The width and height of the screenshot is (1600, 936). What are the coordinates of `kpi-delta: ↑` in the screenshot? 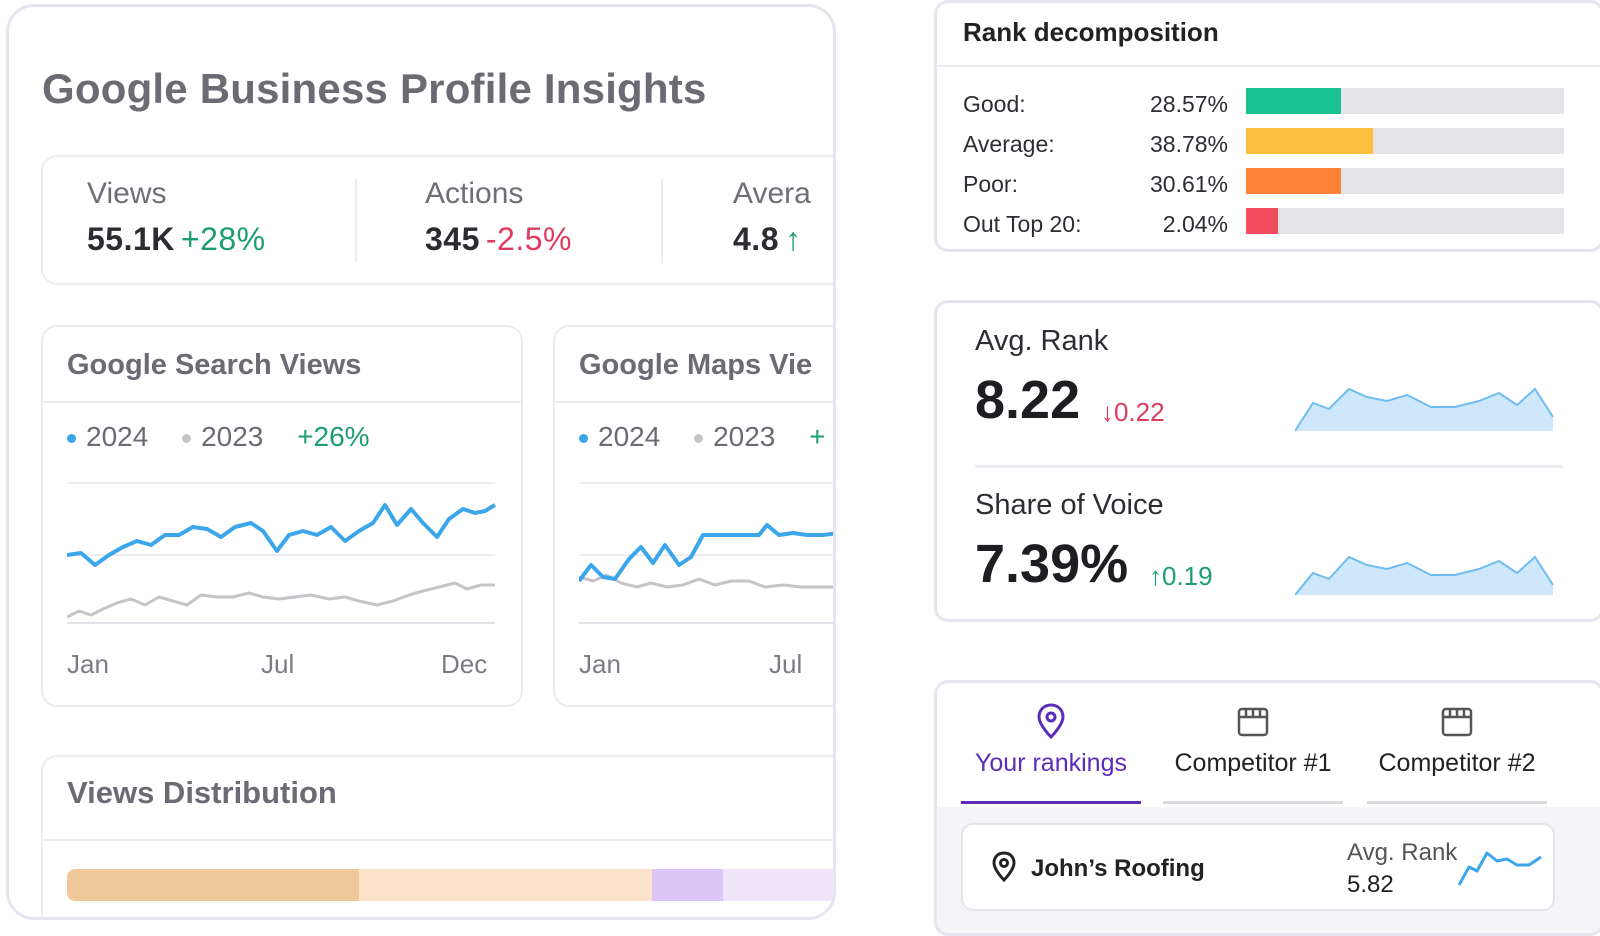 It's located at (793, 239).